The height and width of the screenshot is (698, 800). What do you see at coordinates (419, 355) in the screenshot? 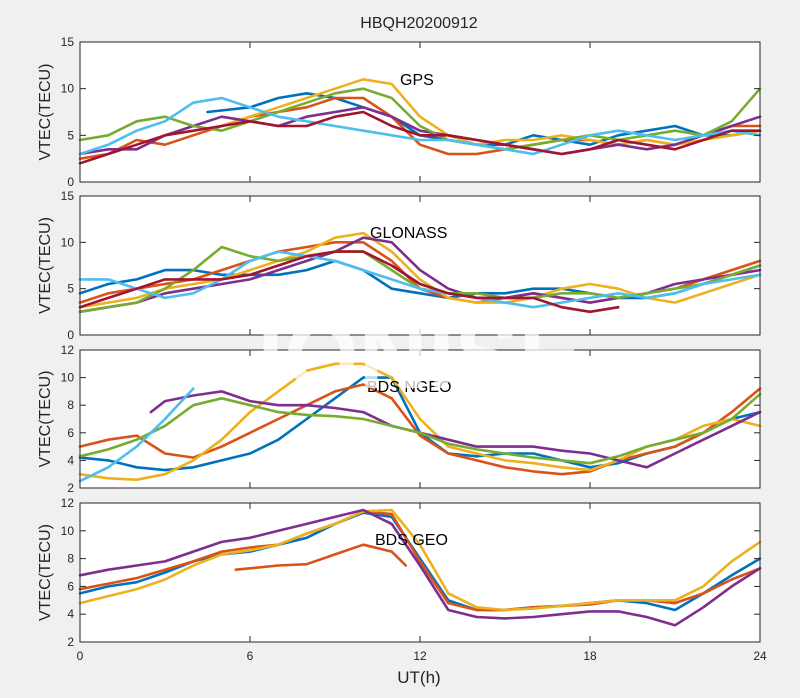
I see `watermark: IONISE` at bounding box center [419, 355].